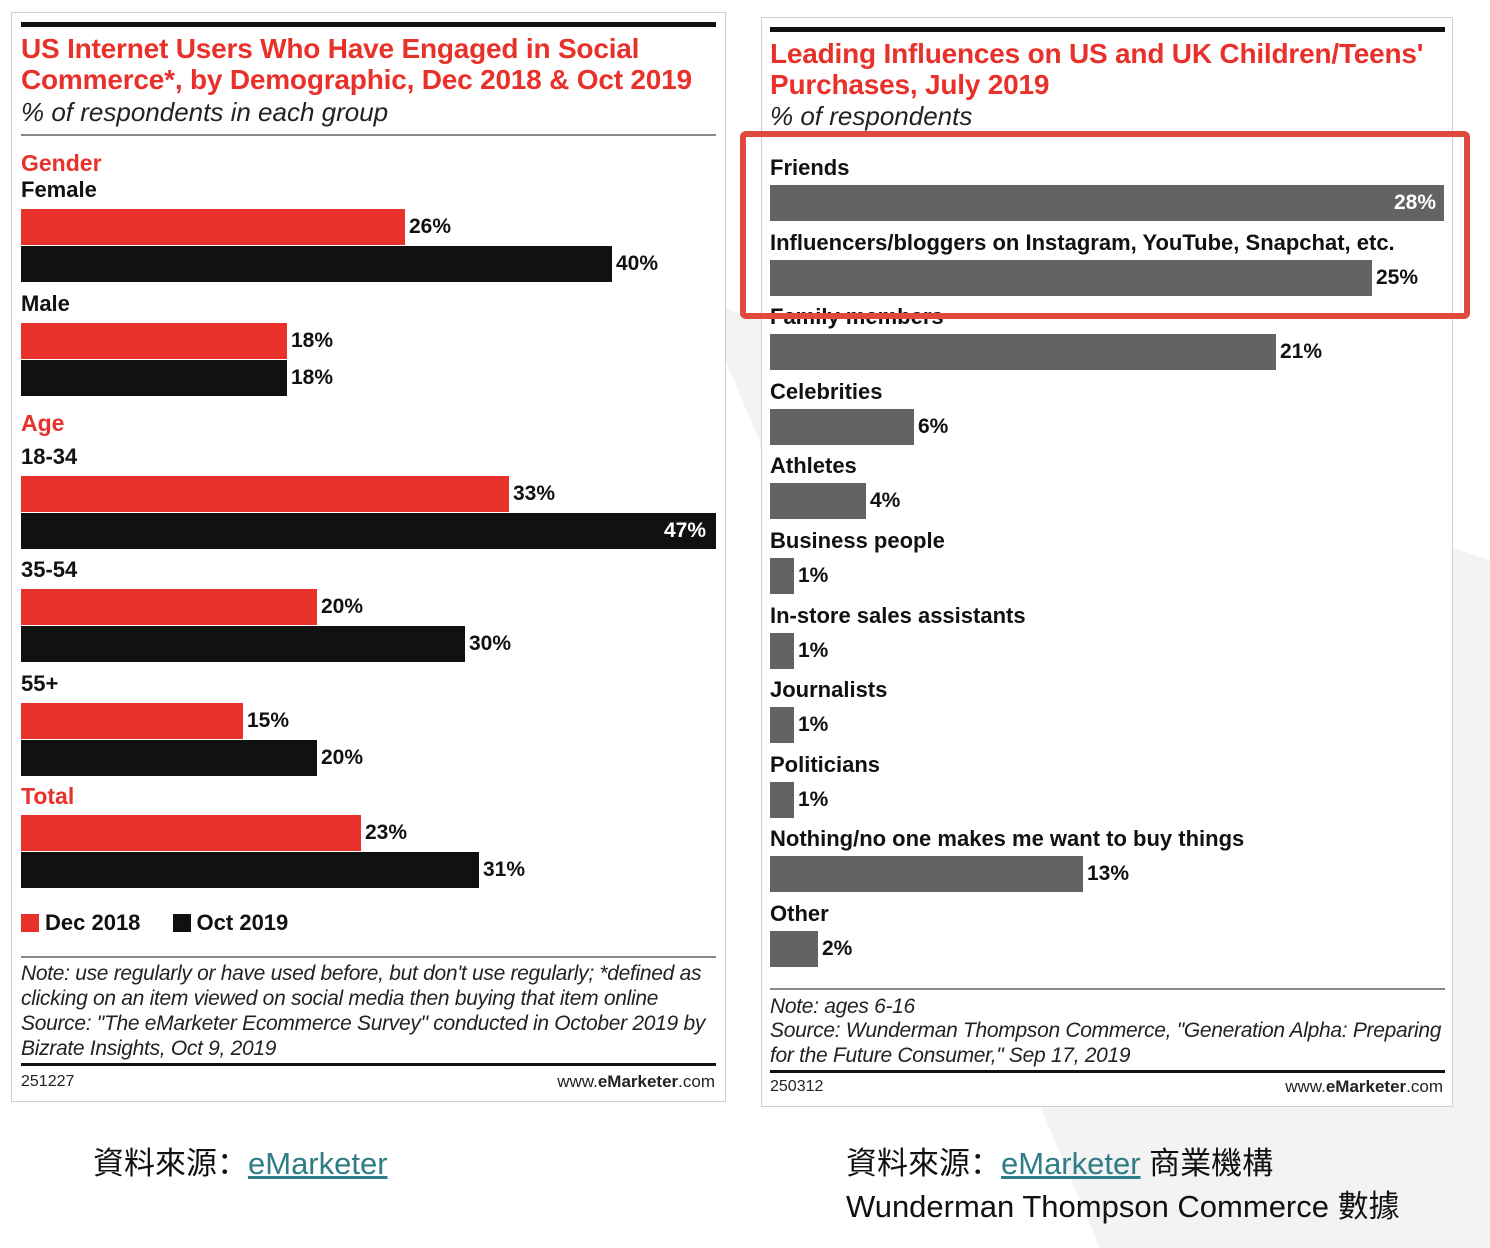 This screenshot has width=1490, height=1248. What do you see at coordinates (1023, 352) in the screenshot?
I see `bar-family-members` at bounding box center [1023, 352].